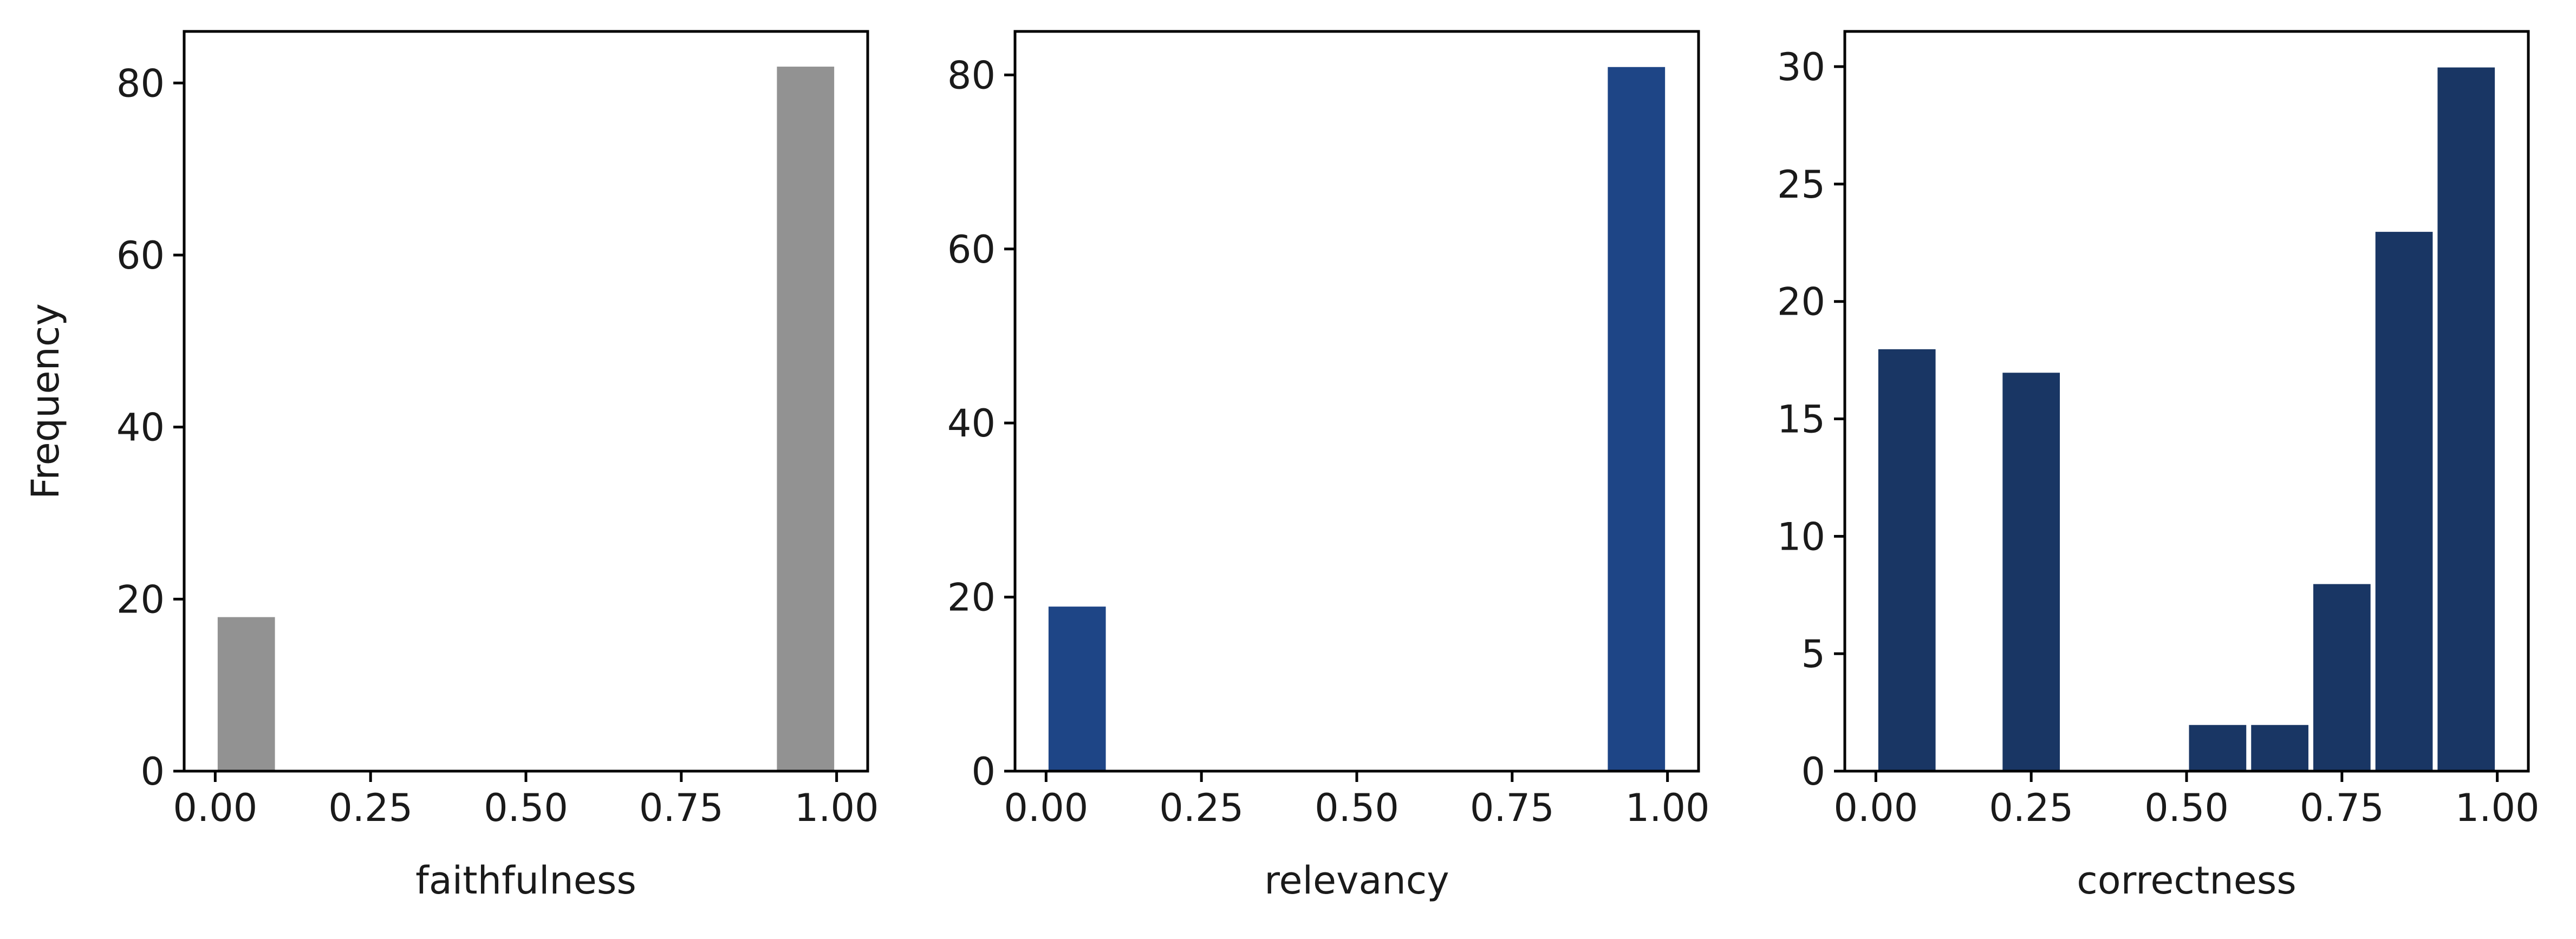  I want to click on y-axis-label: Frequency, so click(45, 401).